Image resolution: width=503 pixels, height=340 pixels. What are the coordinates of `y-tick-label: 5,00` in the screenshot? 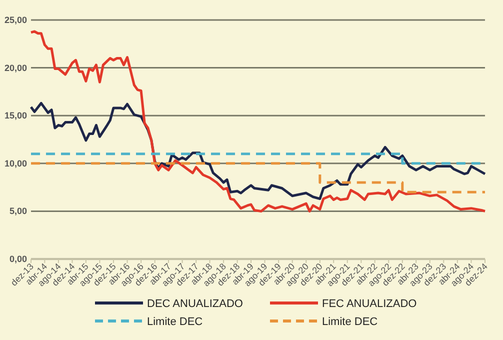 It's located at (18, 211).